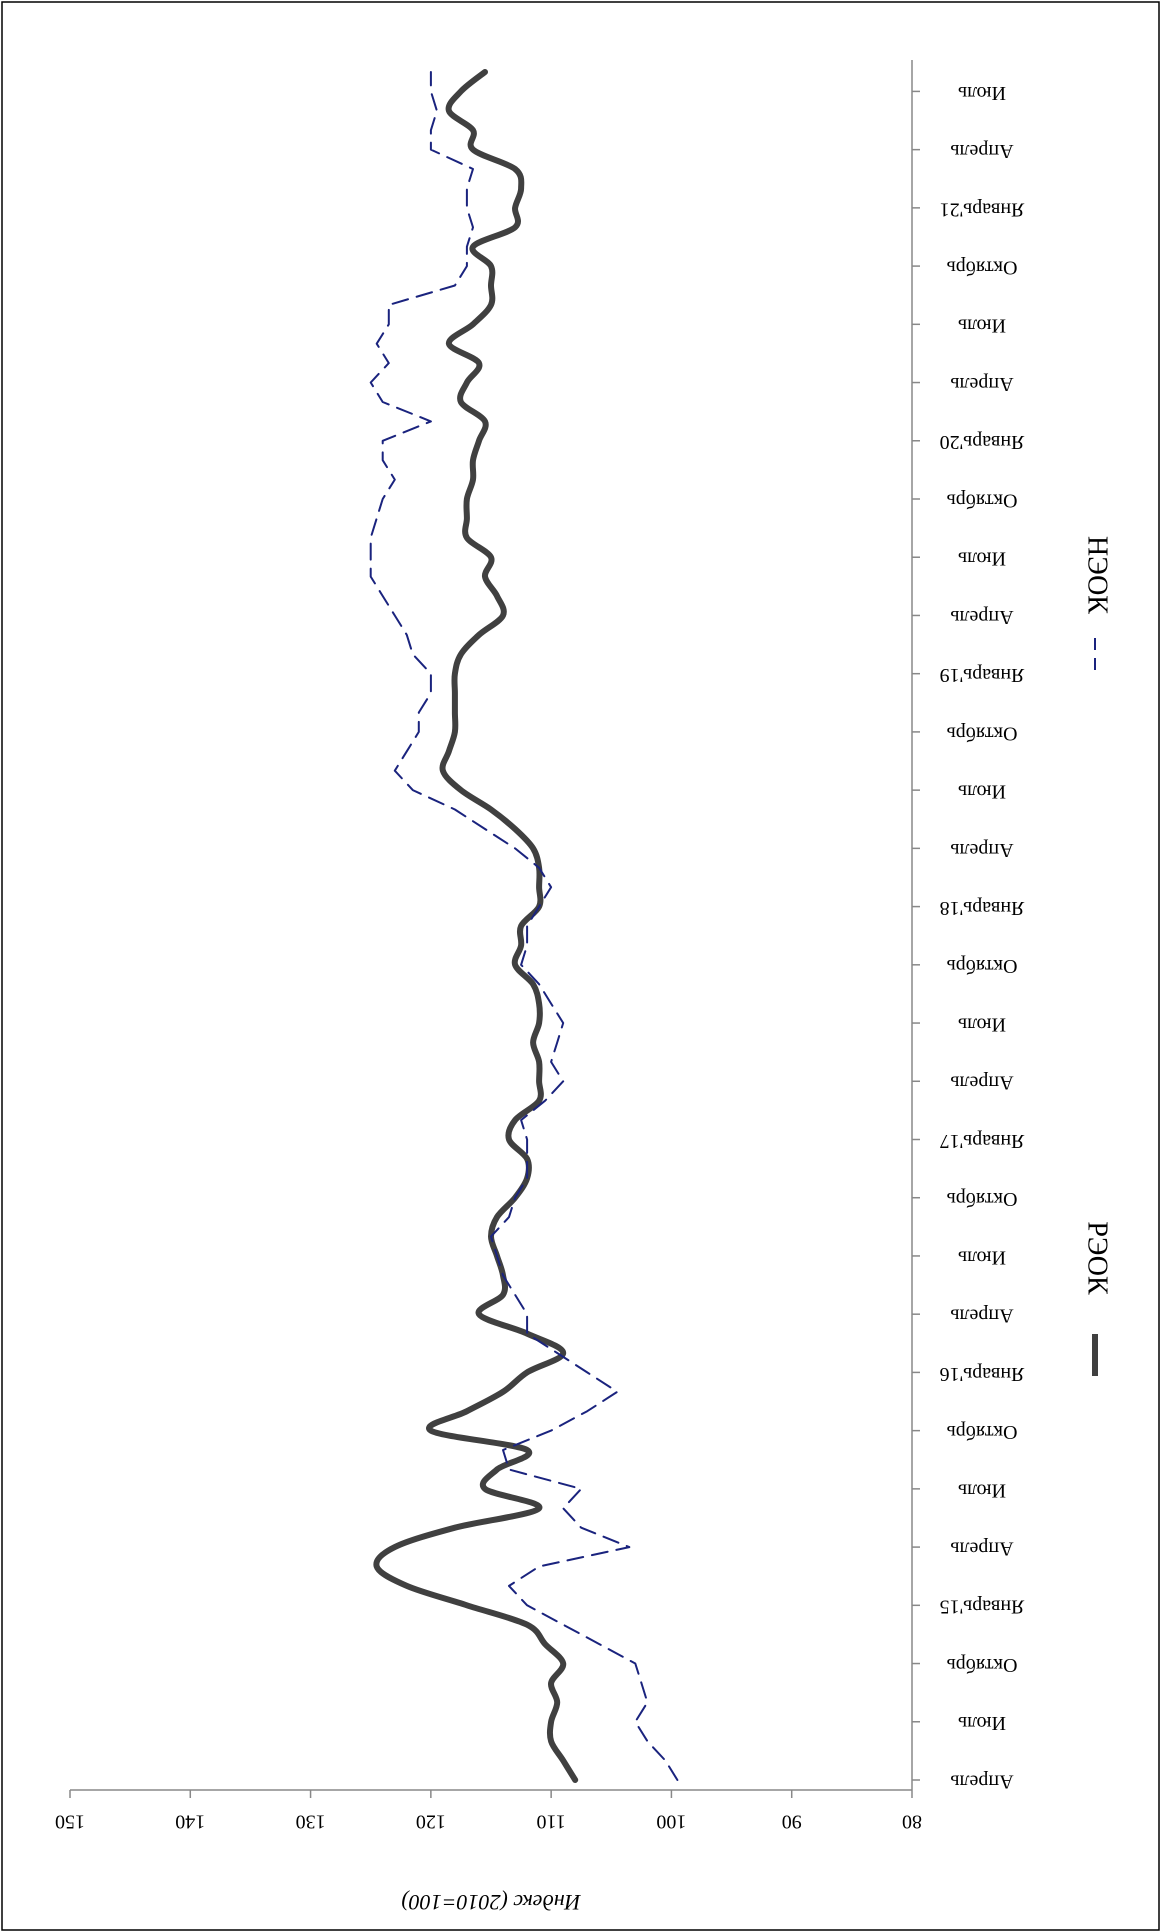 Image resolution: width=1161 pixels, height=1932 pixels. What do you see at coordinates (792, 1821) in the screenshot?
I see `value-tick-label: 90` at bounding box center [792, 1821].